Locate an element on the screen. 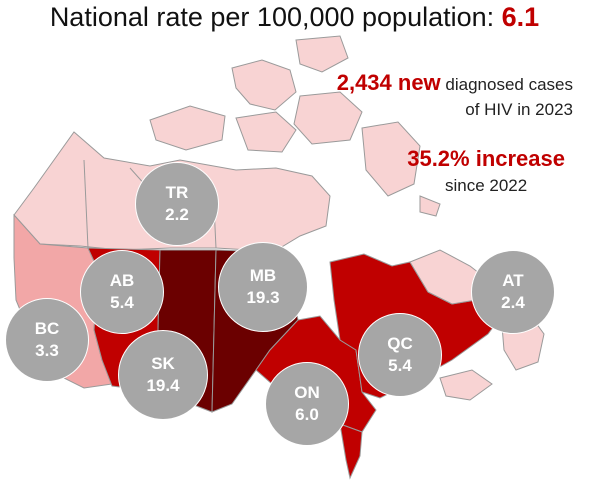 The width and height of the screenshot is (589, 481). cases-stat: 2,434 new diagnosed cases of HIV in 2023 is located at coordinates (455, 95).